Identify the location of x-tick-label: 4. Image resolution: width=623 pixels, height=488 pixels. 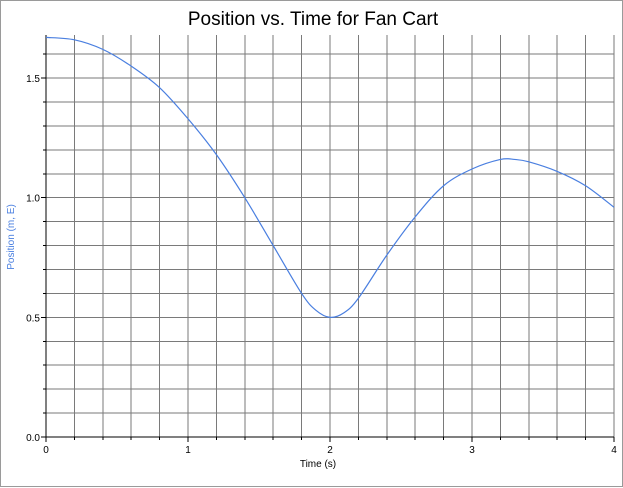
(614, 450).